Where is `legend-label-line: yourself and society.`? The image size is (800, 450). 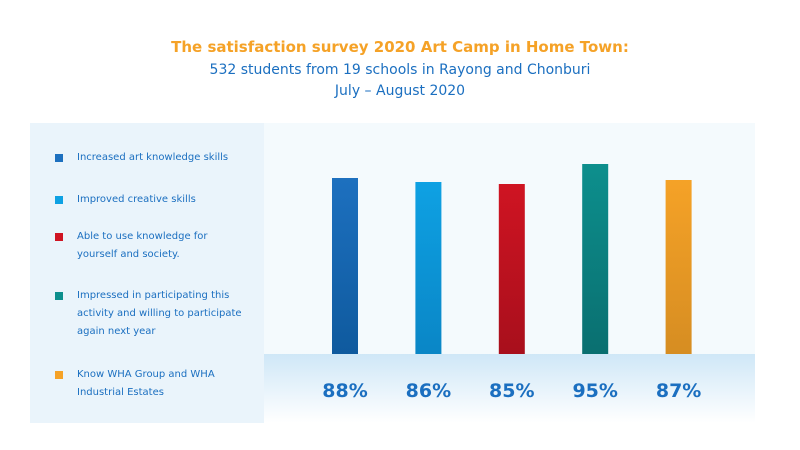
legend-label-line: yourself and society. is located at coordinates (128, 254).